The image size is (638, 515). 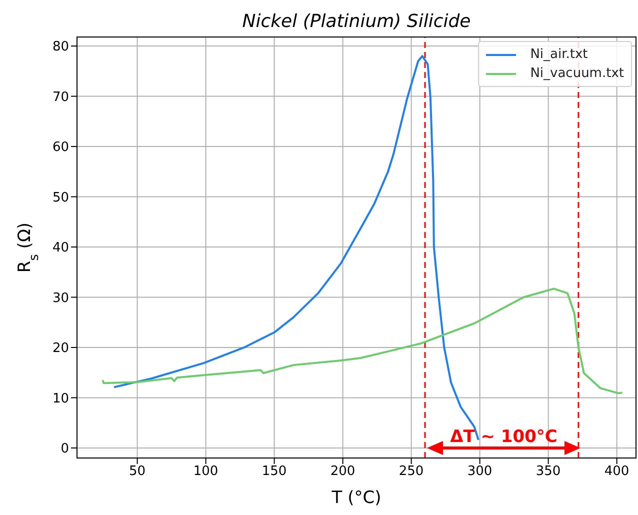 What do you see at coordinates (577, 74) in the screenshot?
I see `legend-label: Ni_vacuum.txt` at bounding box center [577, 74].